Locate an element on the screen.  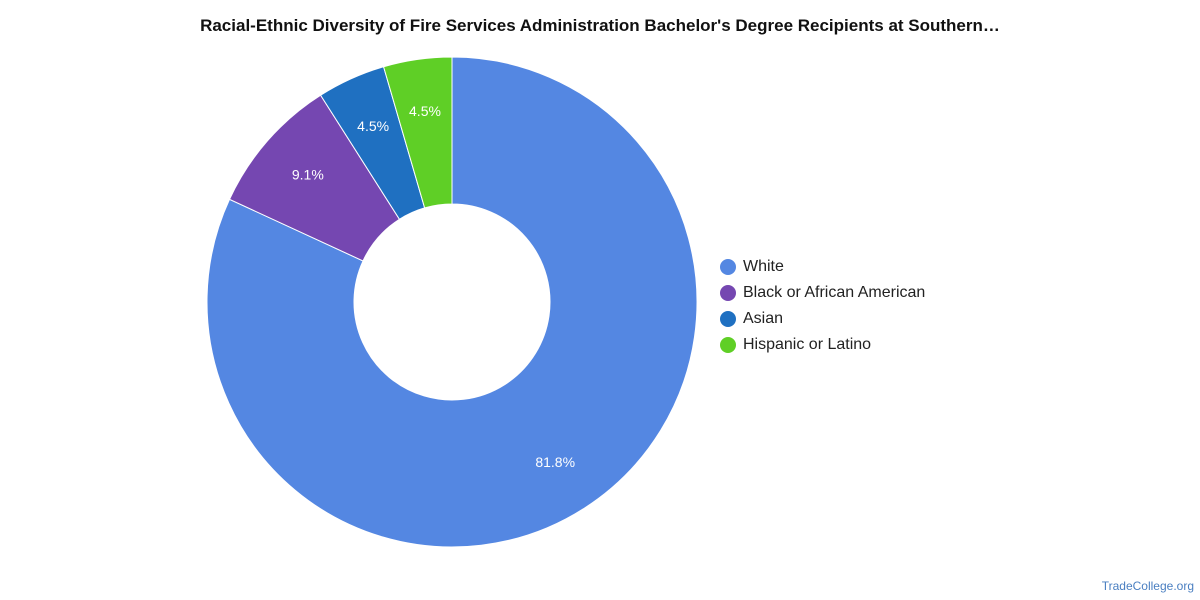
legend-item: Asian is located at coordinates (822, 319).